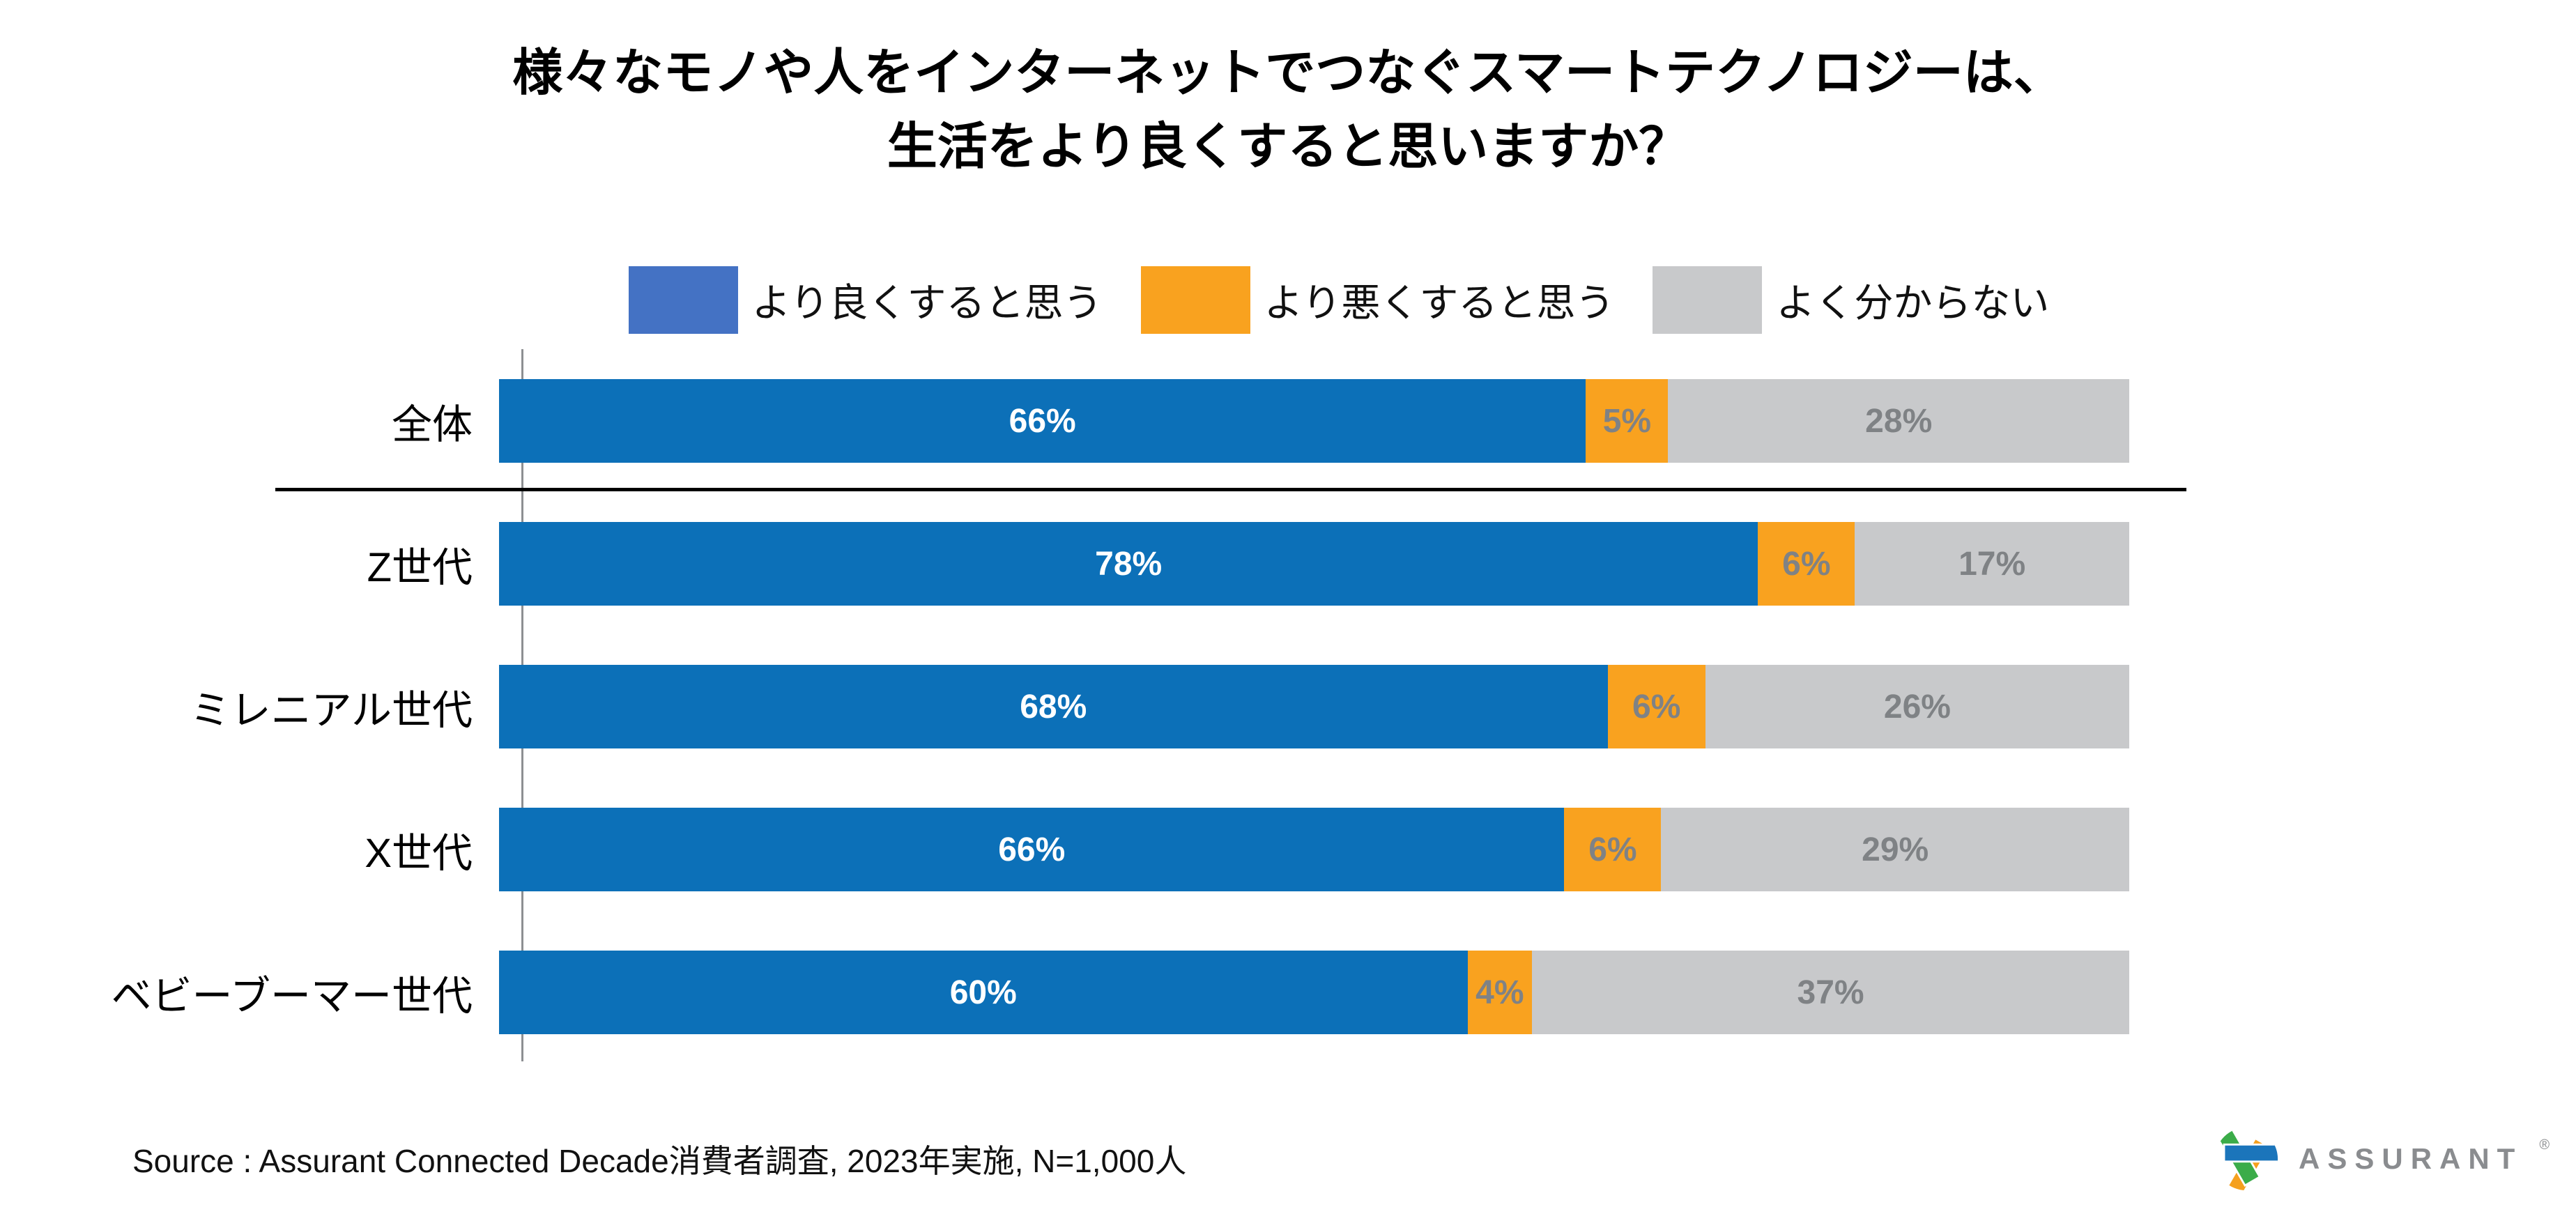 This screenshot has height=1214, width=2576. I want to click on logo-text: ASSURANT, so click(2411, 1158).